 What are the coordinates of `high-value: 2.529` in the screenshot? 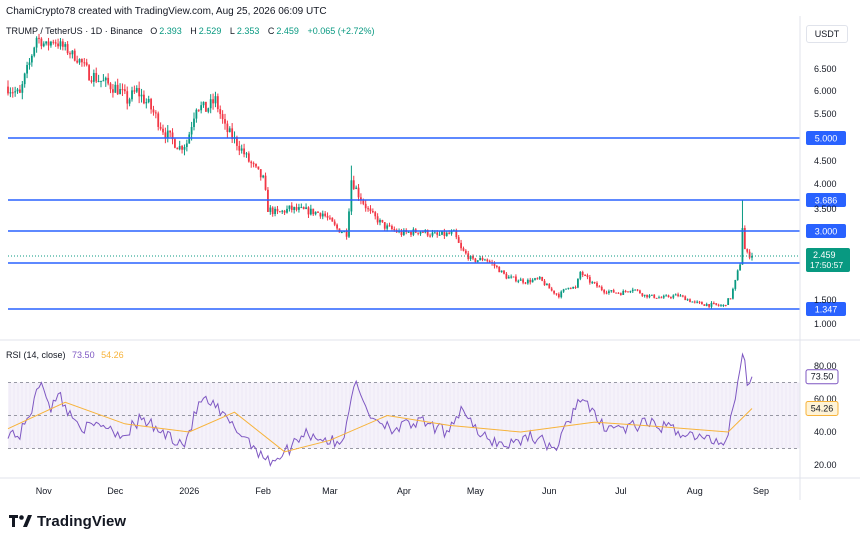 It's located at (210, 31).